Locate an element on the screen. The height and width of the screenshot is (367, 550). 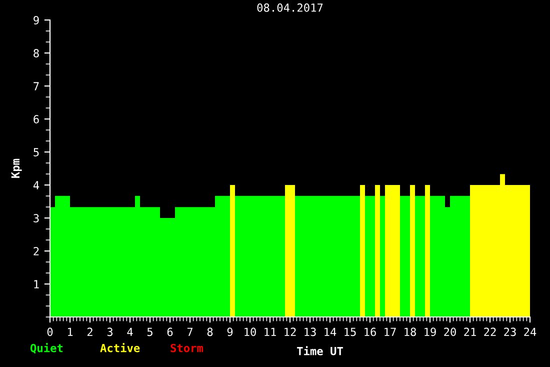
x-tick-label: 19 is located at coordinates (430, 332).